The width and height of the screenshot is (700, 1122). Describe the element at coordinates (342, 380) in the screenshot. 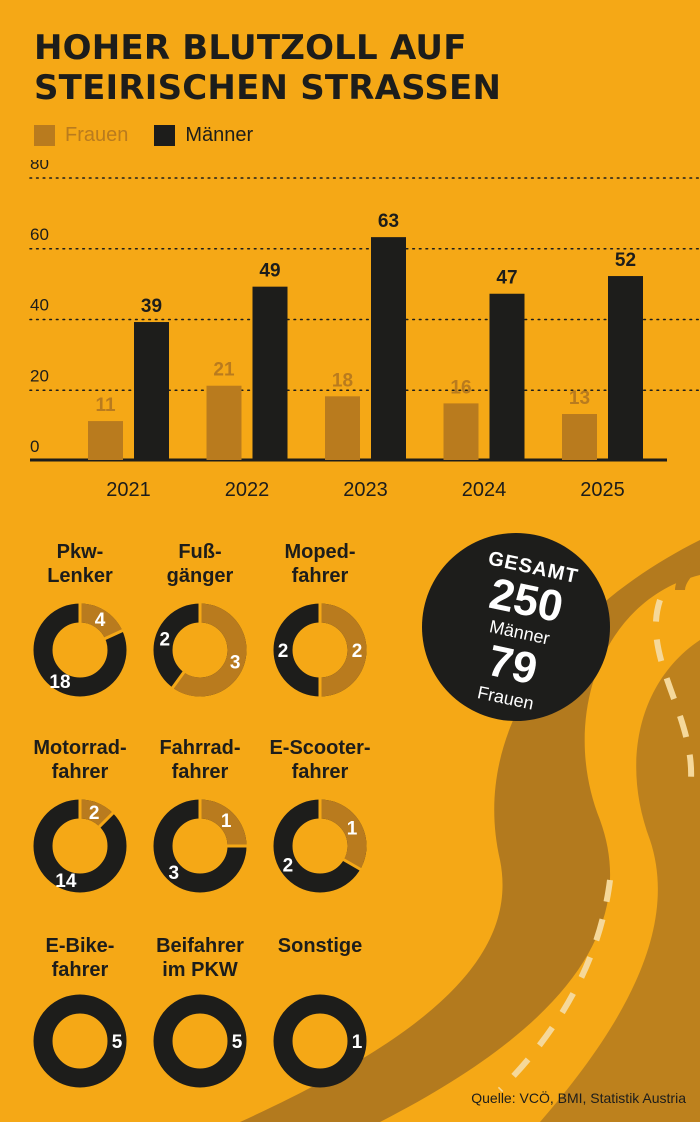

I see `data-label-frauen: 18` at that location.